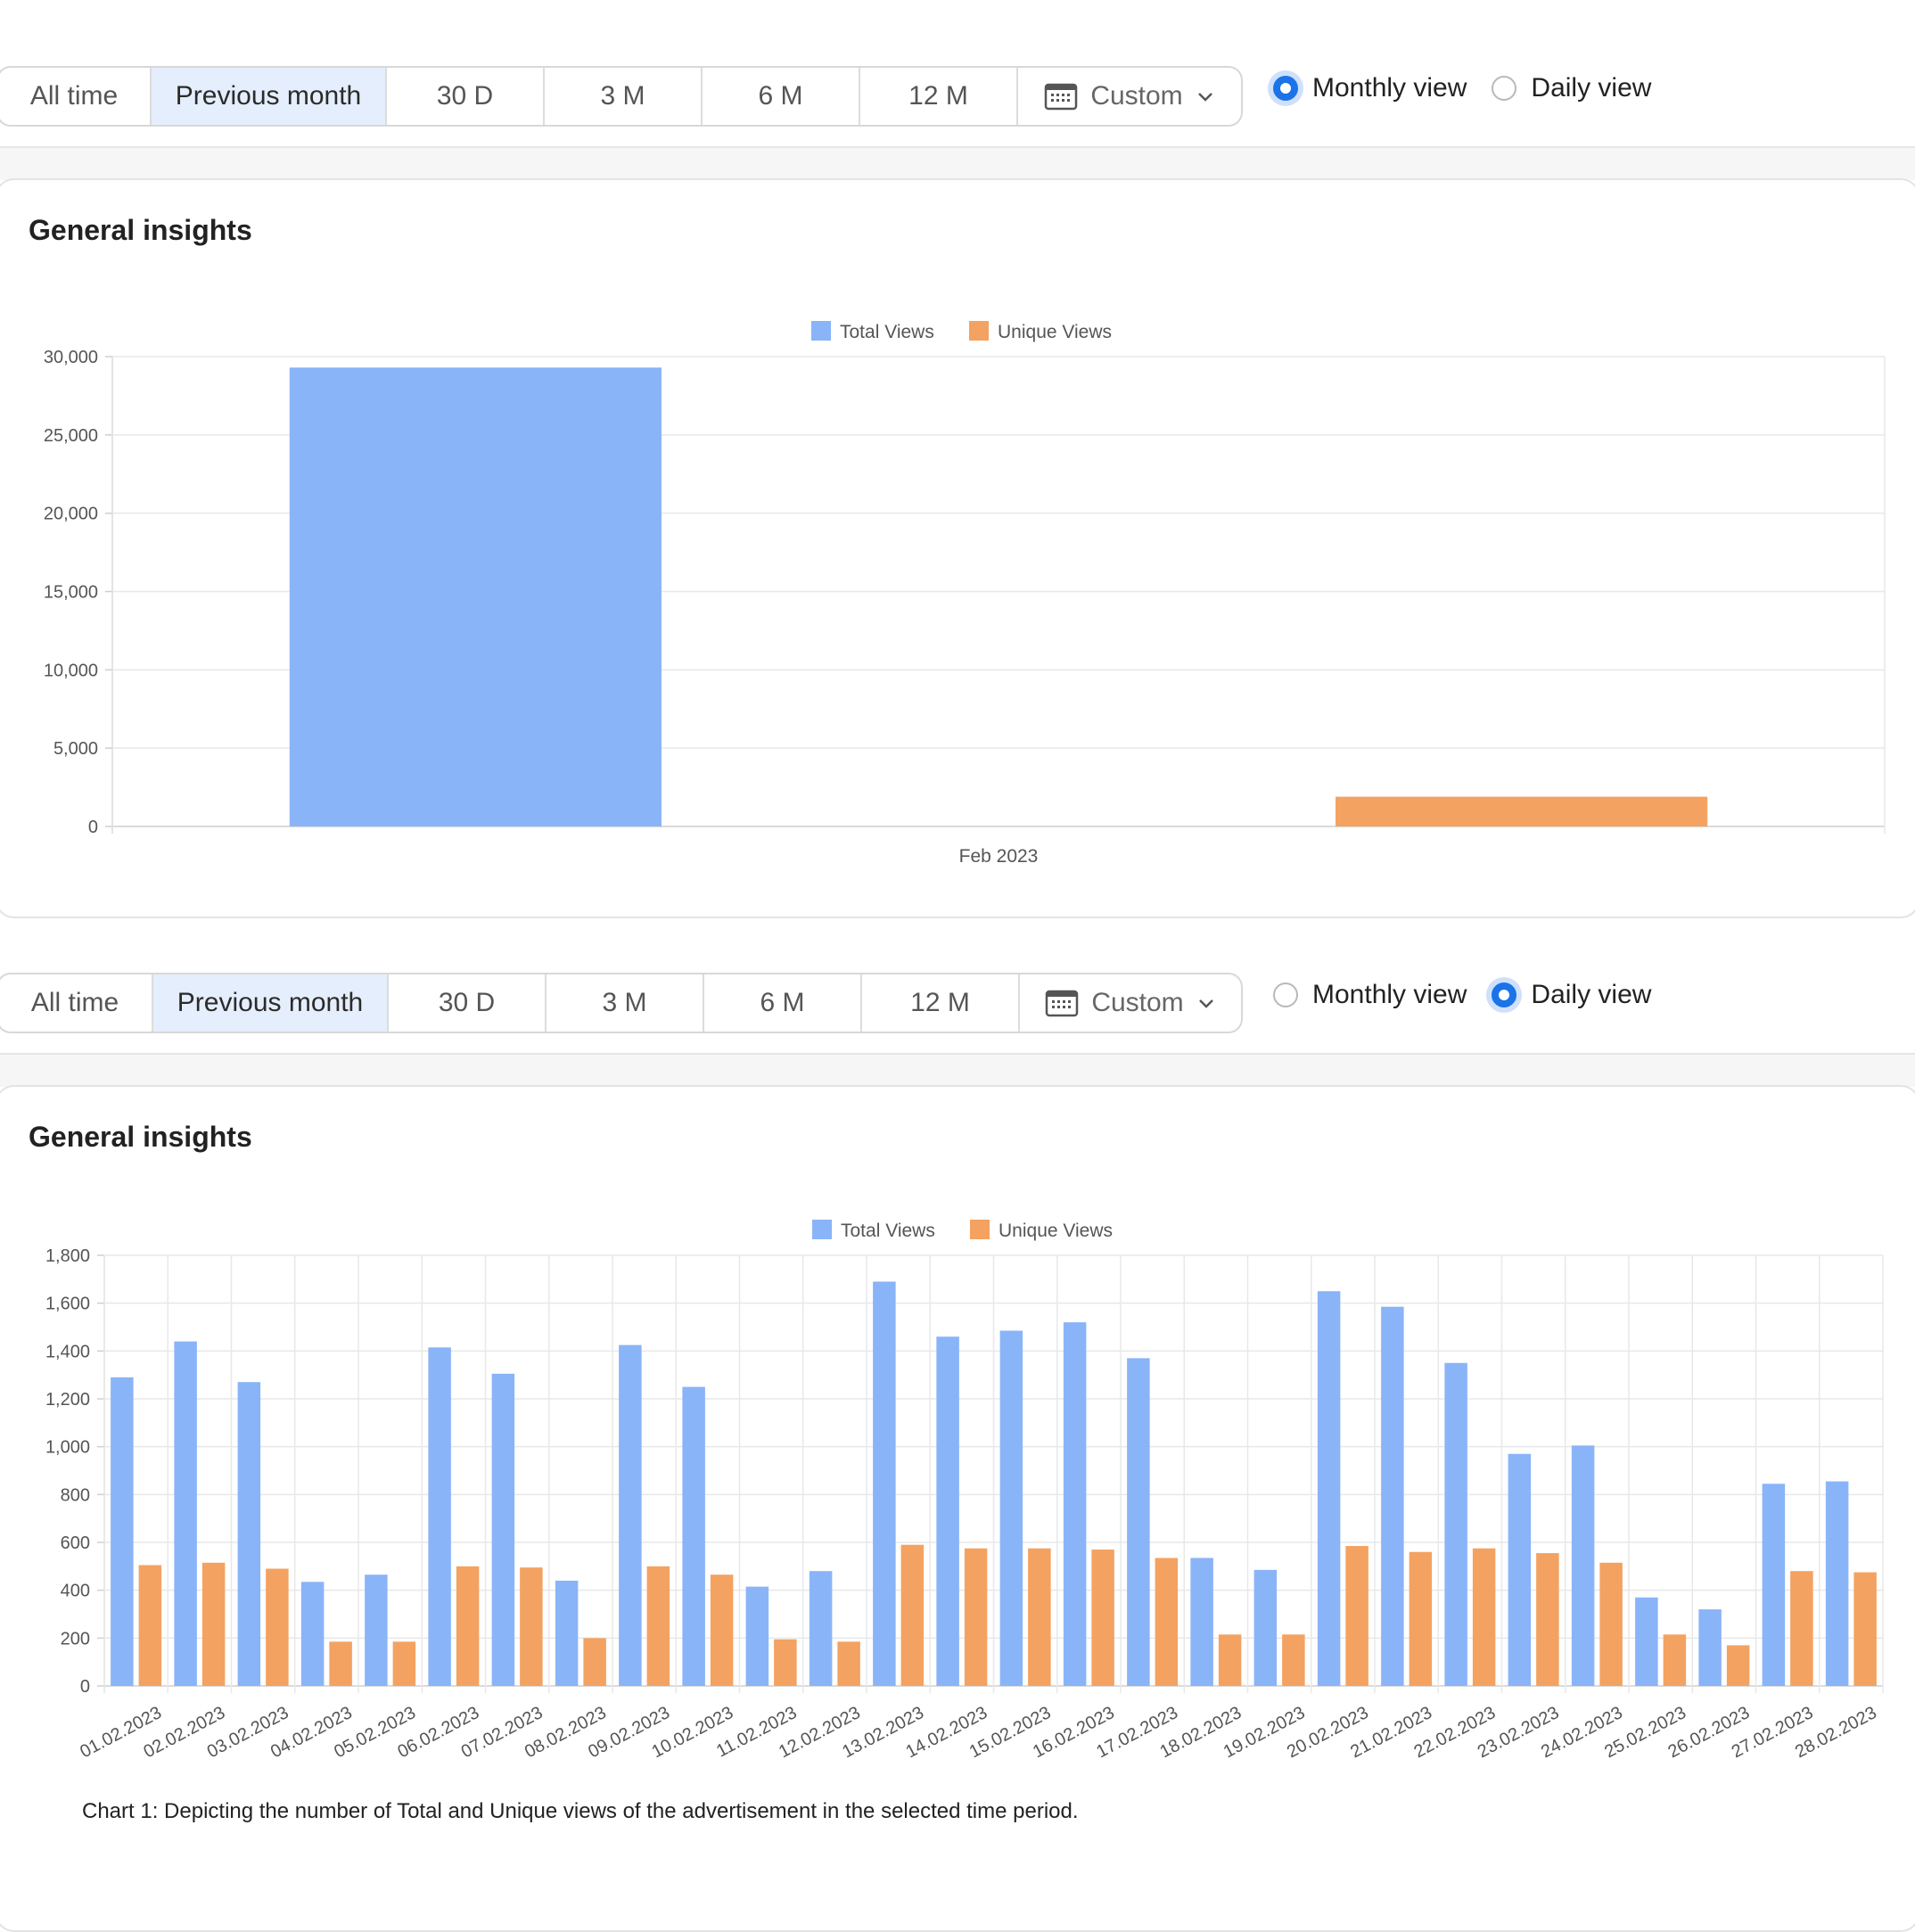  I want to click on y-tick-label: 1,600, so click(67, 1304).